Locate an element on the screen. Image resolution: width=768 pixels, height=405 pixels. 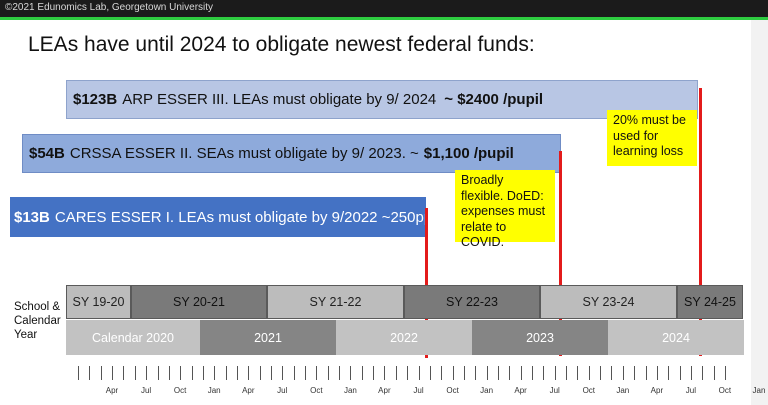
school-year-segment: SY 19-20 is located at coordinates (98, 302).